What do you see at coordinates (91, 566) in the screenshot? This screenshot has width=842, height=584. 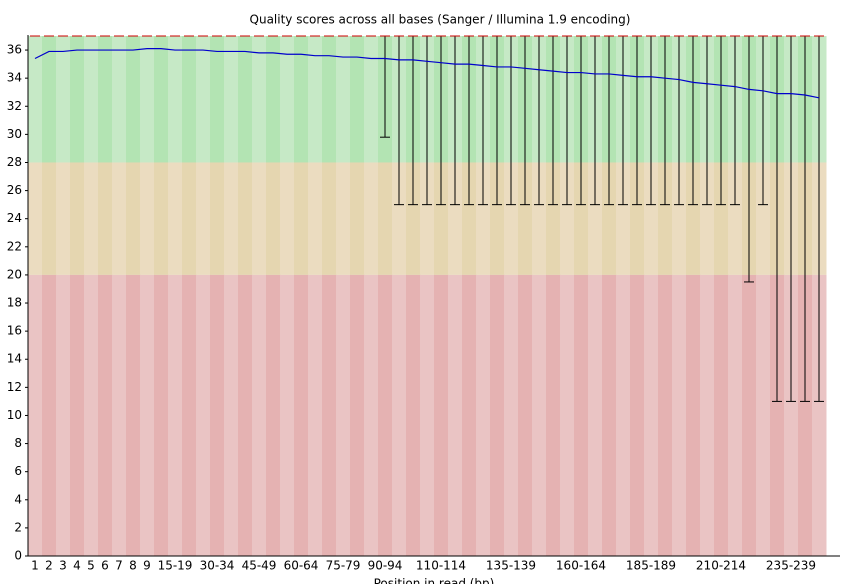 I see `x-tick-label: 5` at bounding box center [91, 566].